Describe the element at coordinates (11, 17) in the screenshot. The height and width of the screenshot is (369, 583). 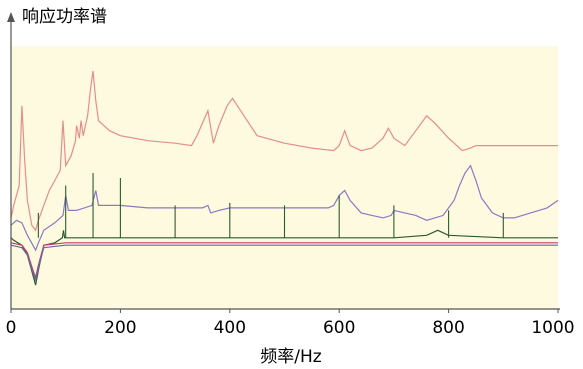
I see `y-axis-arrow` at that location.